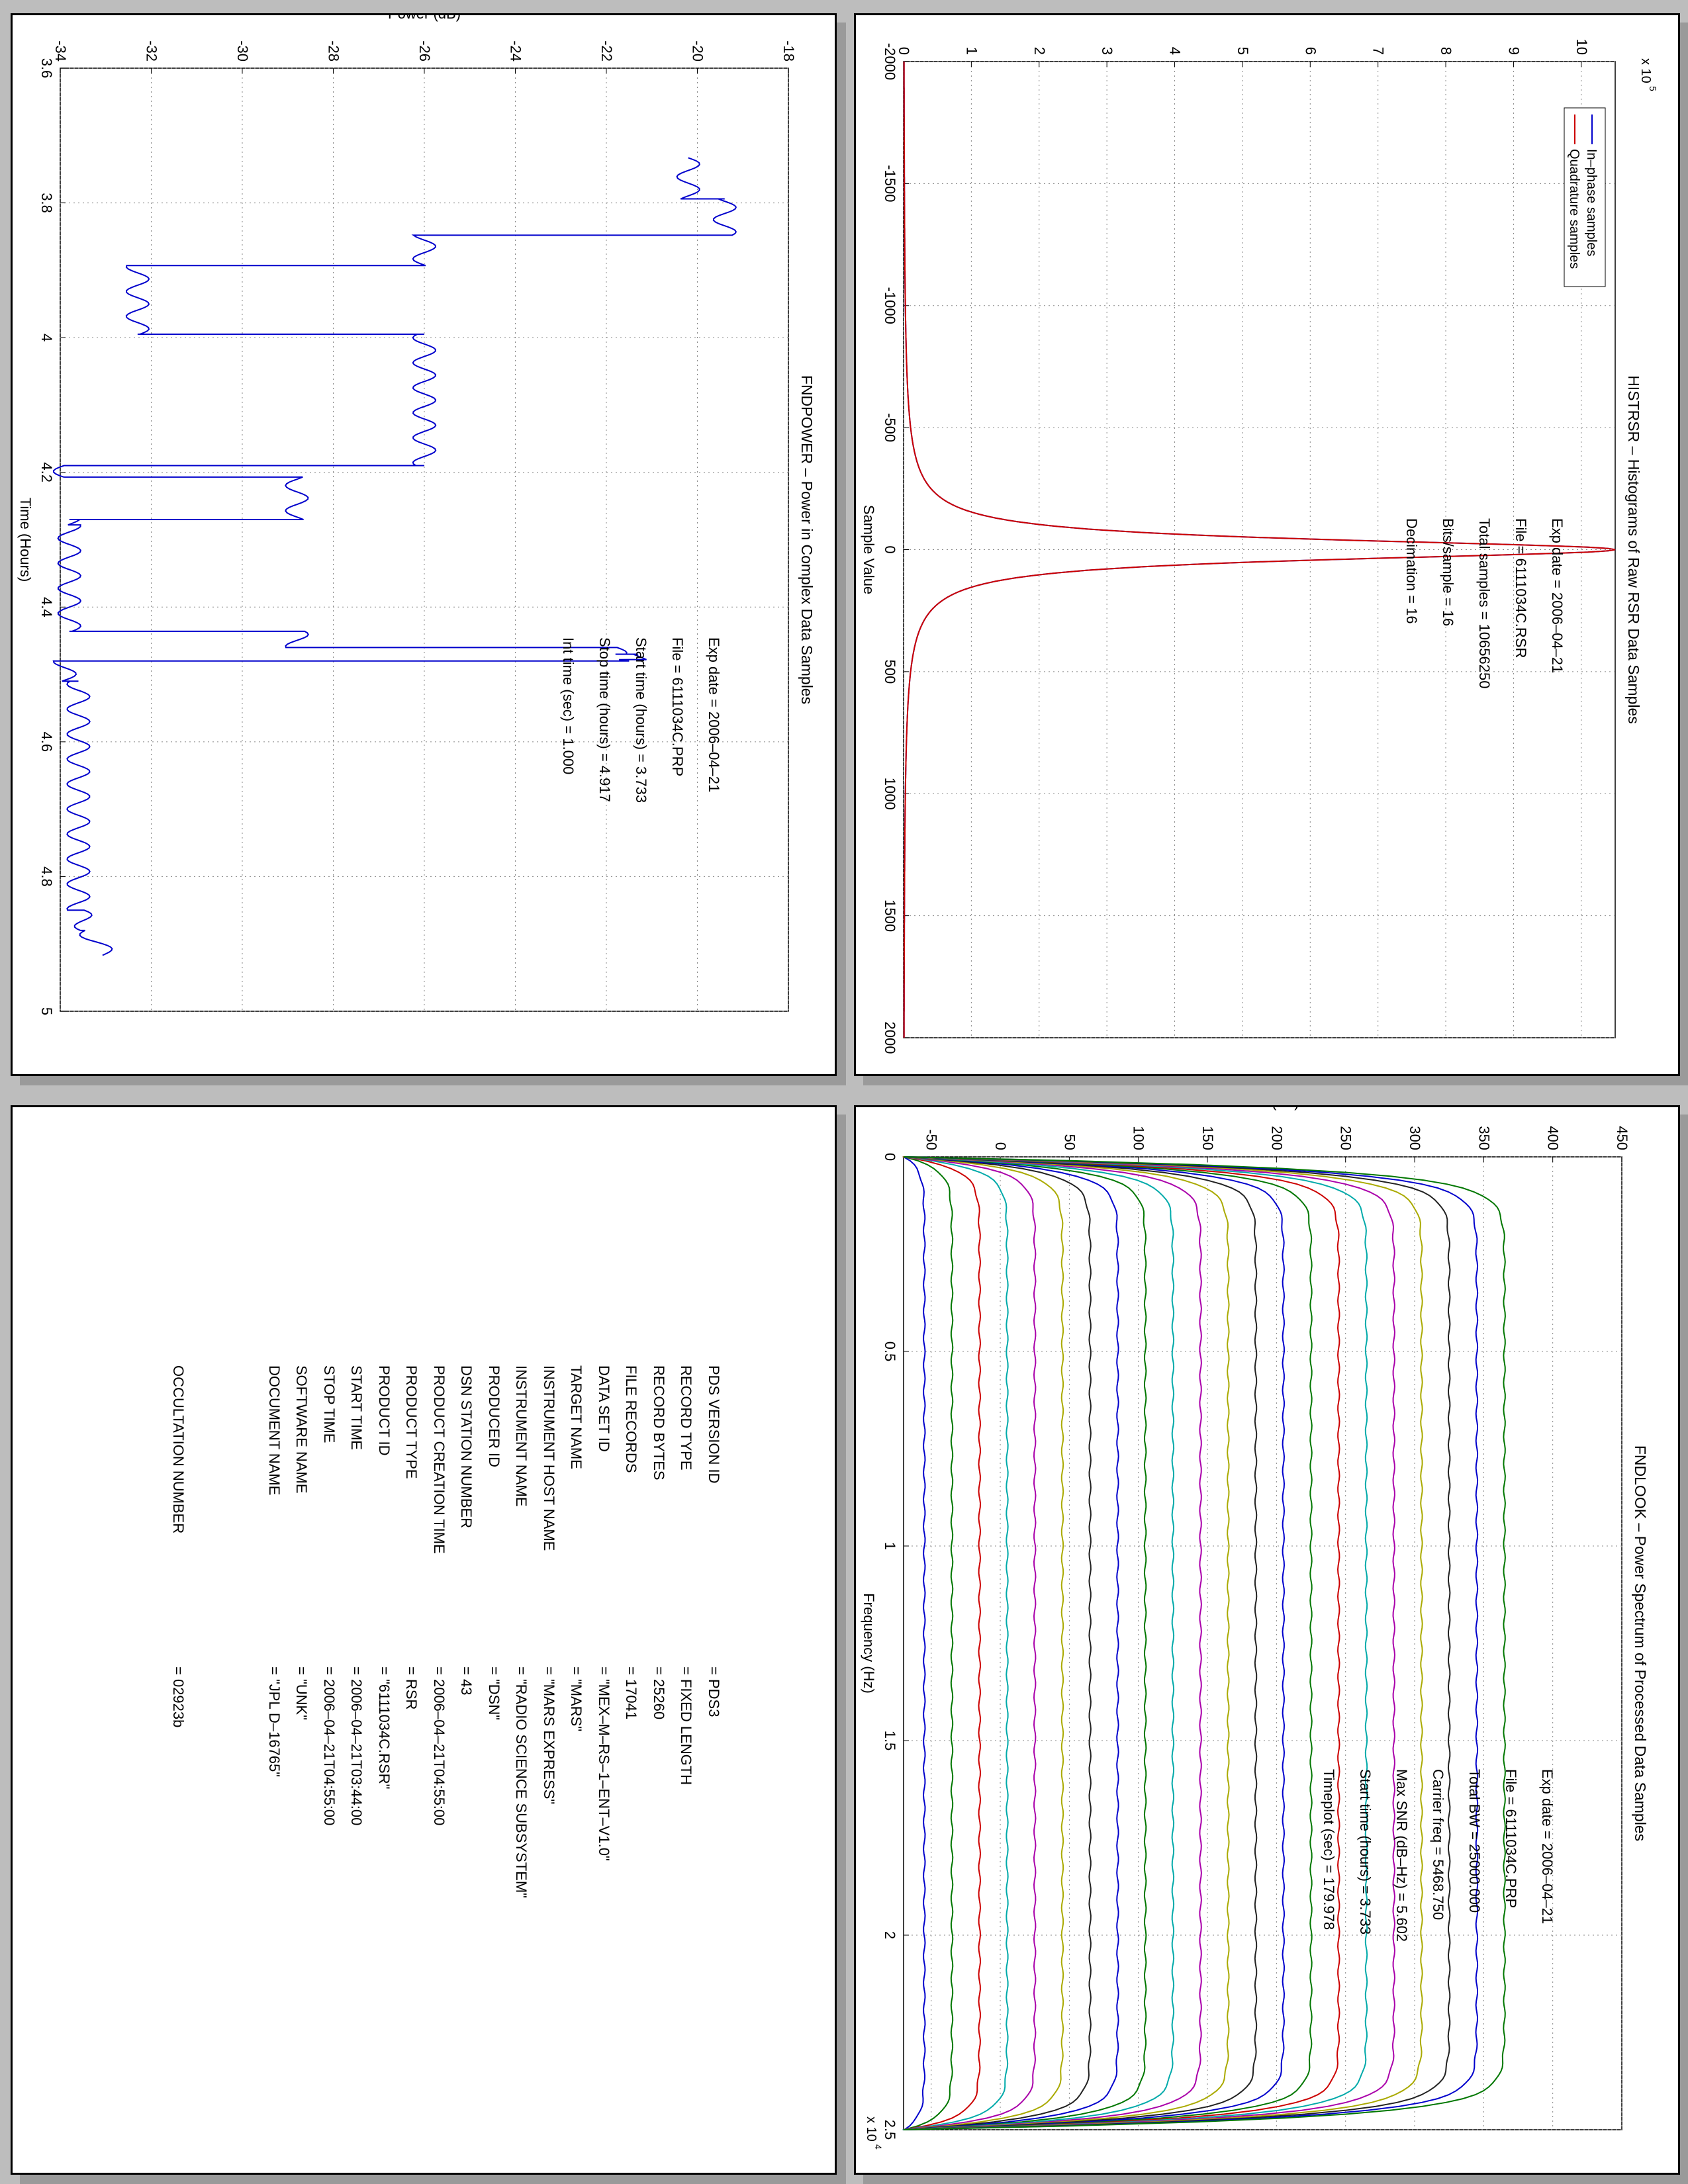 The image size is (1688, 2184). I want to click on y-tick-label: 3, so click(1107, 51).